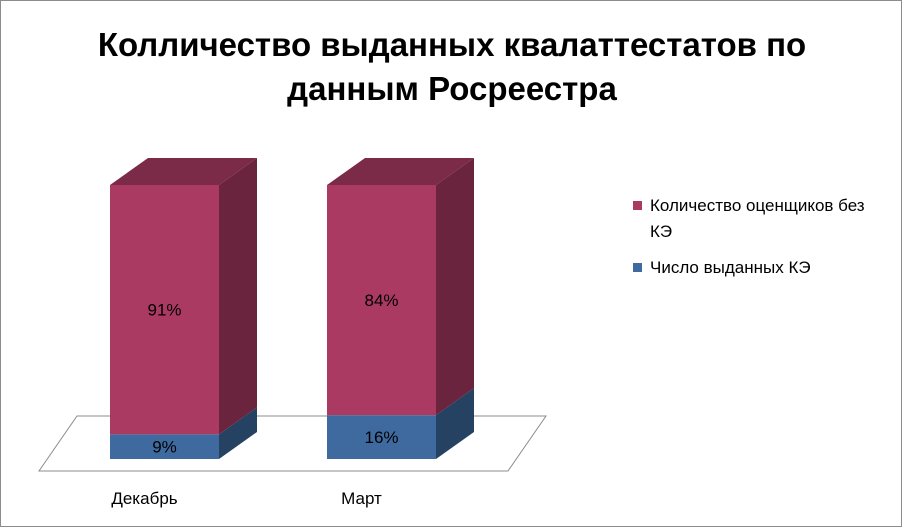 This screenshot has height=527, width=902. Describe the element at coordinates (730, 267) in the screenshot. I see `legend-label-2: Число выданных КЭ` at that location.